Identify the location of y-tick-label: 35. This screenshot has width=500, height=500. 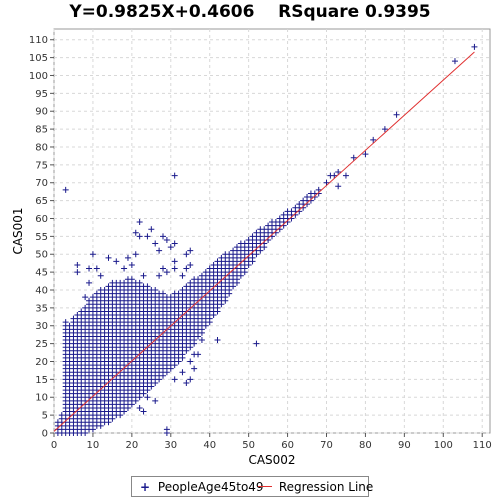
(41, 308).